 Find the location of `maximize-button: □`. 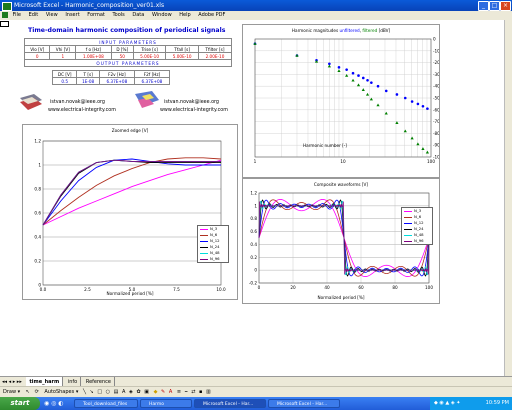

maximize-button: □ is located at coordinates (494, 6).